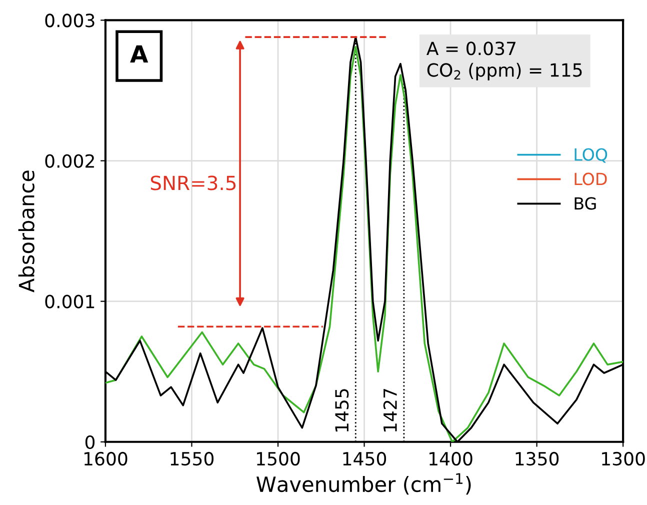 The height and width of the screenshot is (505, 647). Describe the element at coordinates (363, 484) in the screenshot. I see `x-axis-title: Wavenumber (cm$^{−1}$)` at that location.